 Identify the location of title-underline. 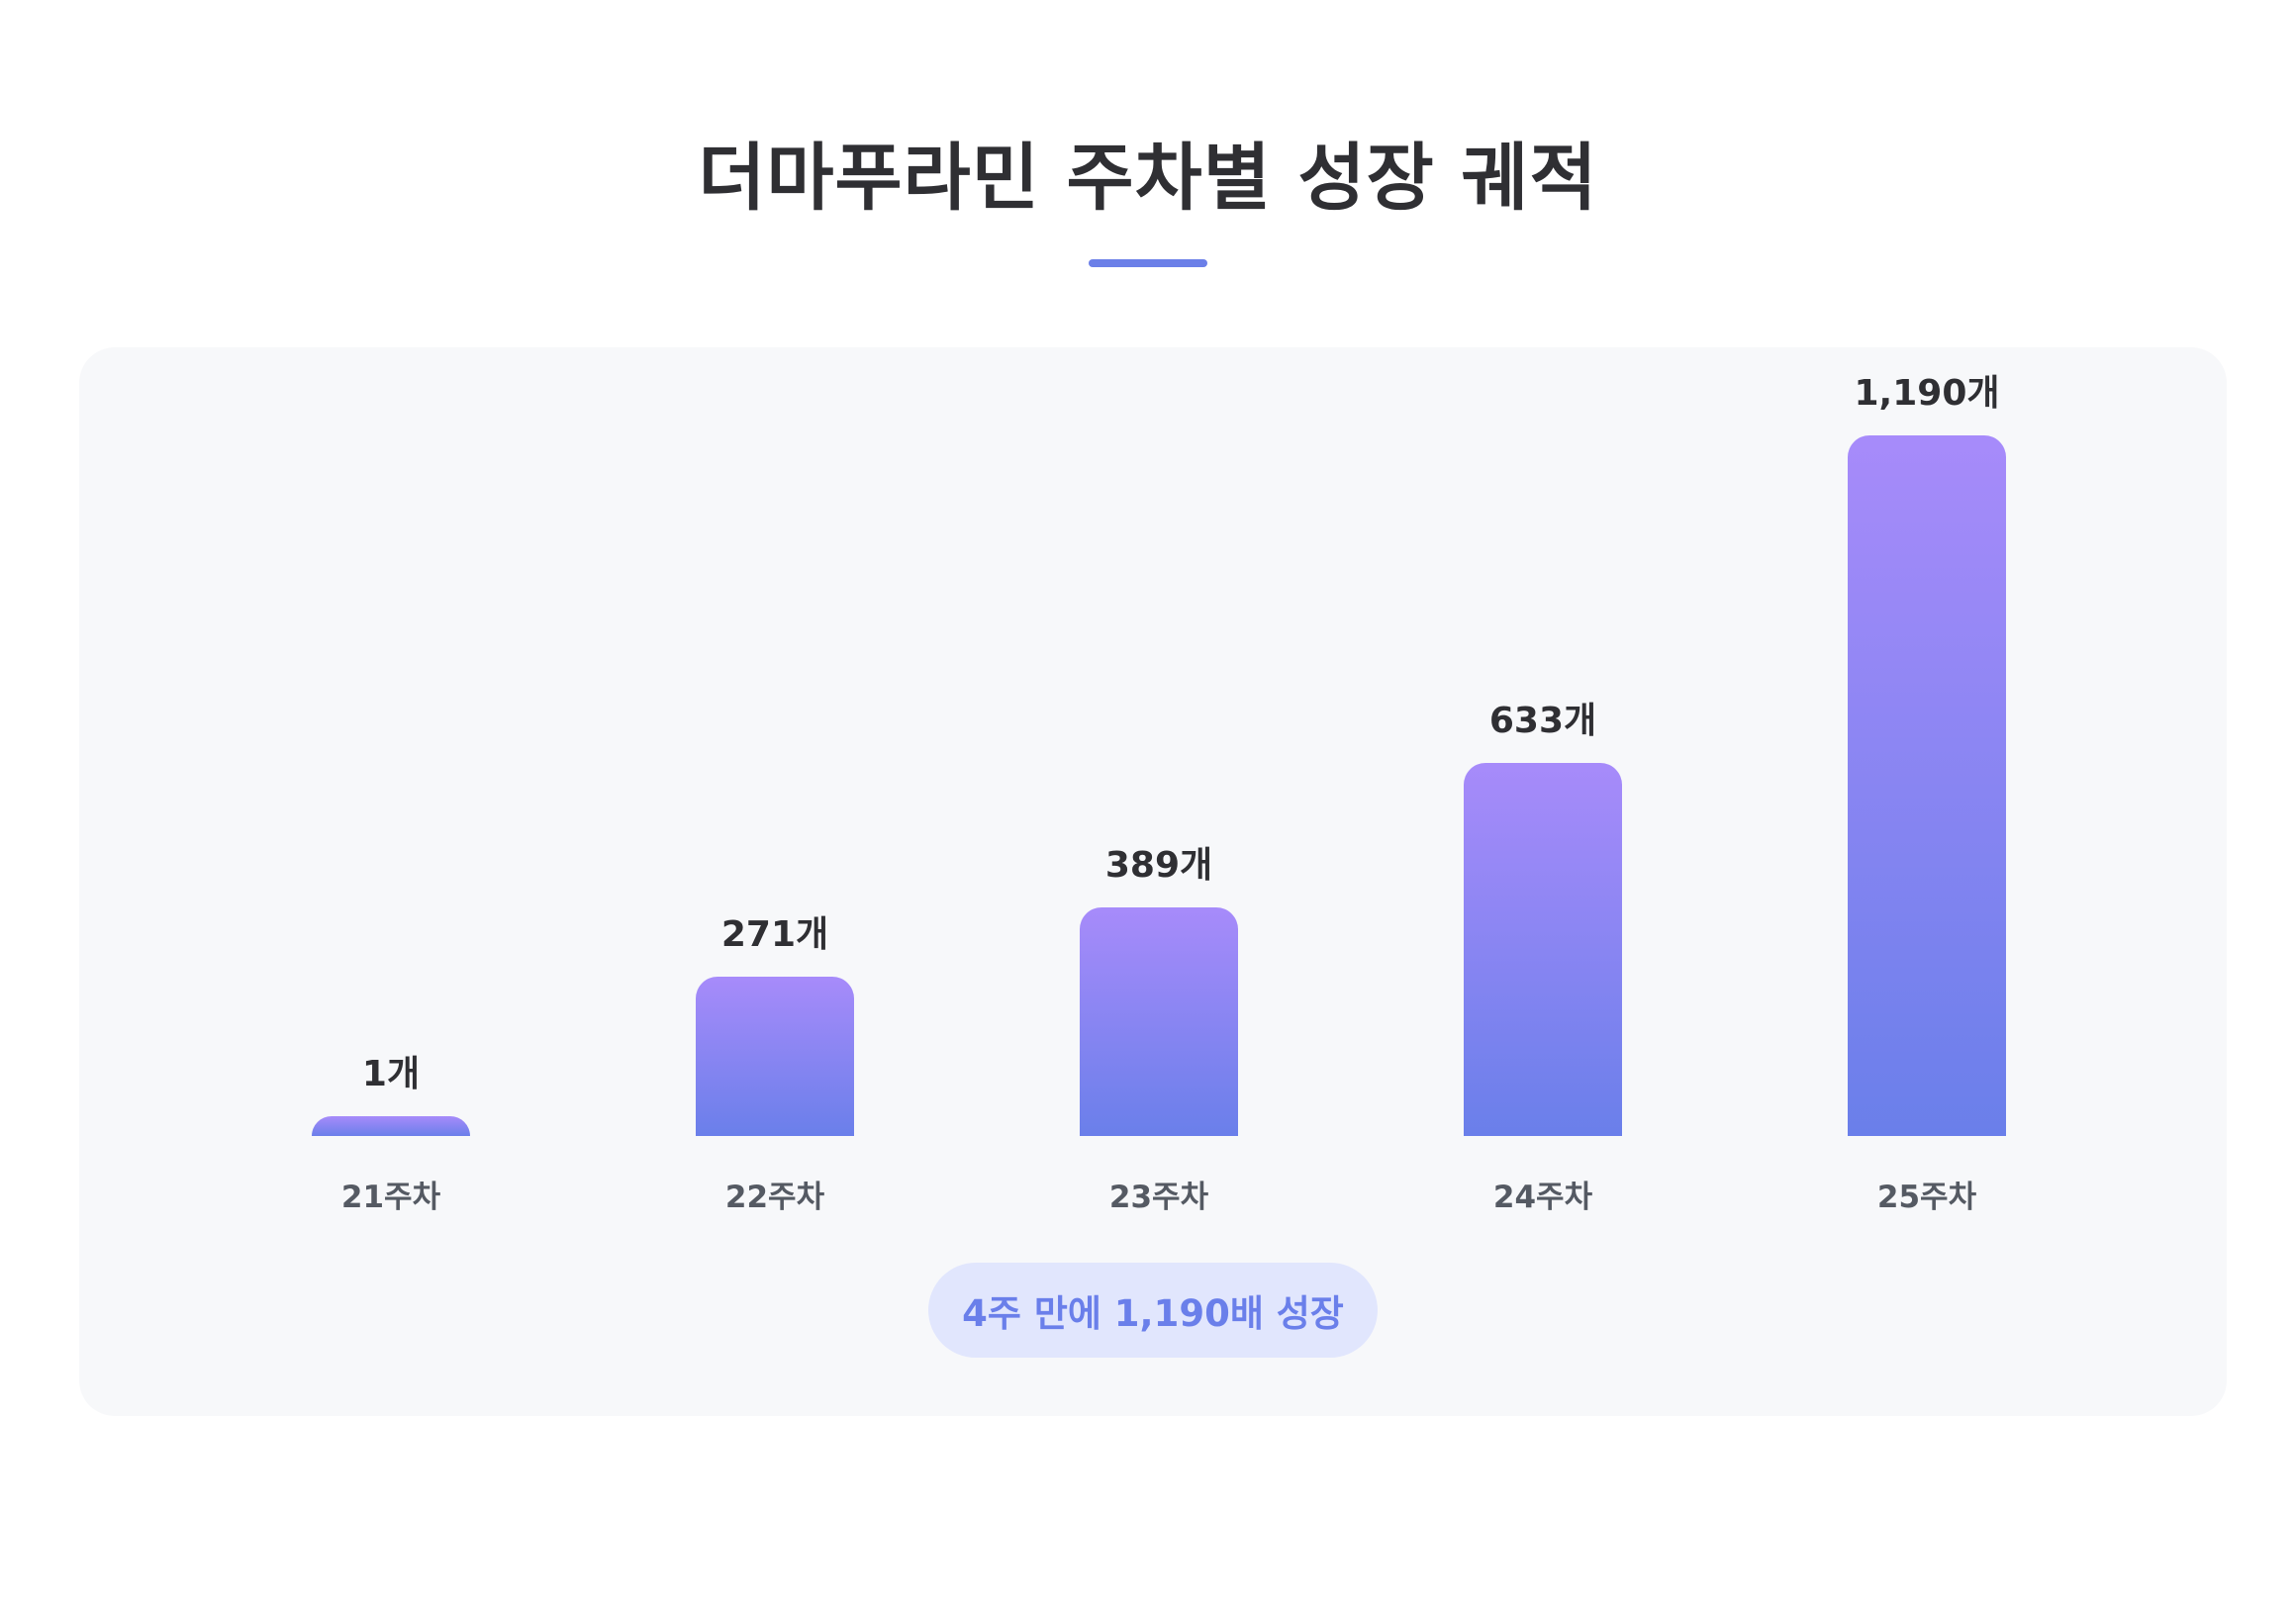
(1148, 263).